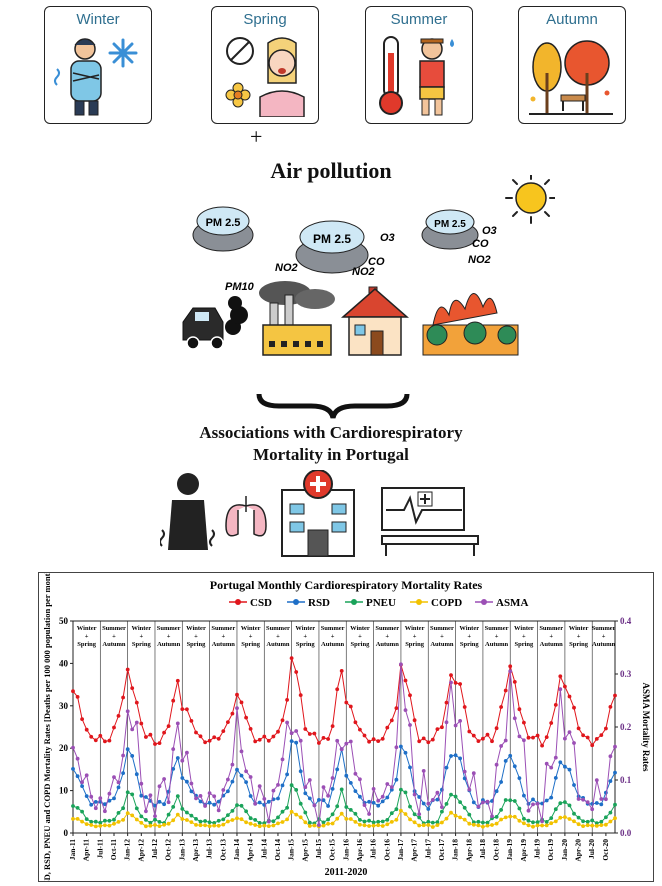 The width and height of the screenshot is (662, 886). Describe the element at coordinates (140, 850) in the screenshot. I see `x-tick-label: Apr-12` at that location.